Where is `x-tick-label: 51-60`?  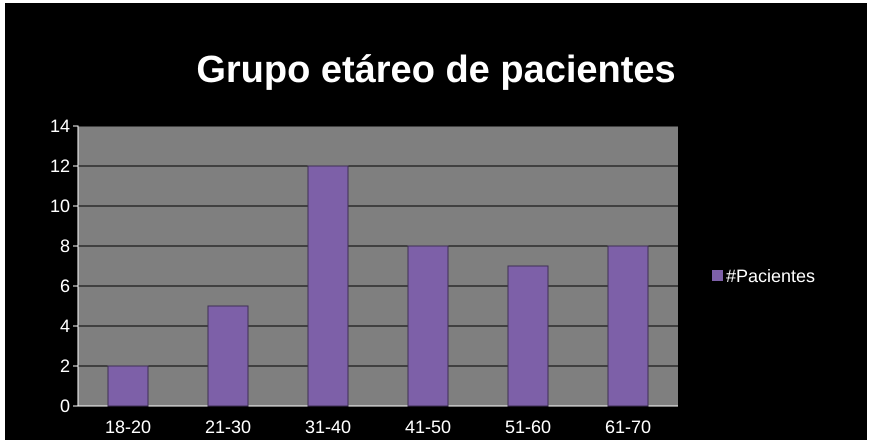
x-tick-label: 51-60 is located at coordinates (528, 426).